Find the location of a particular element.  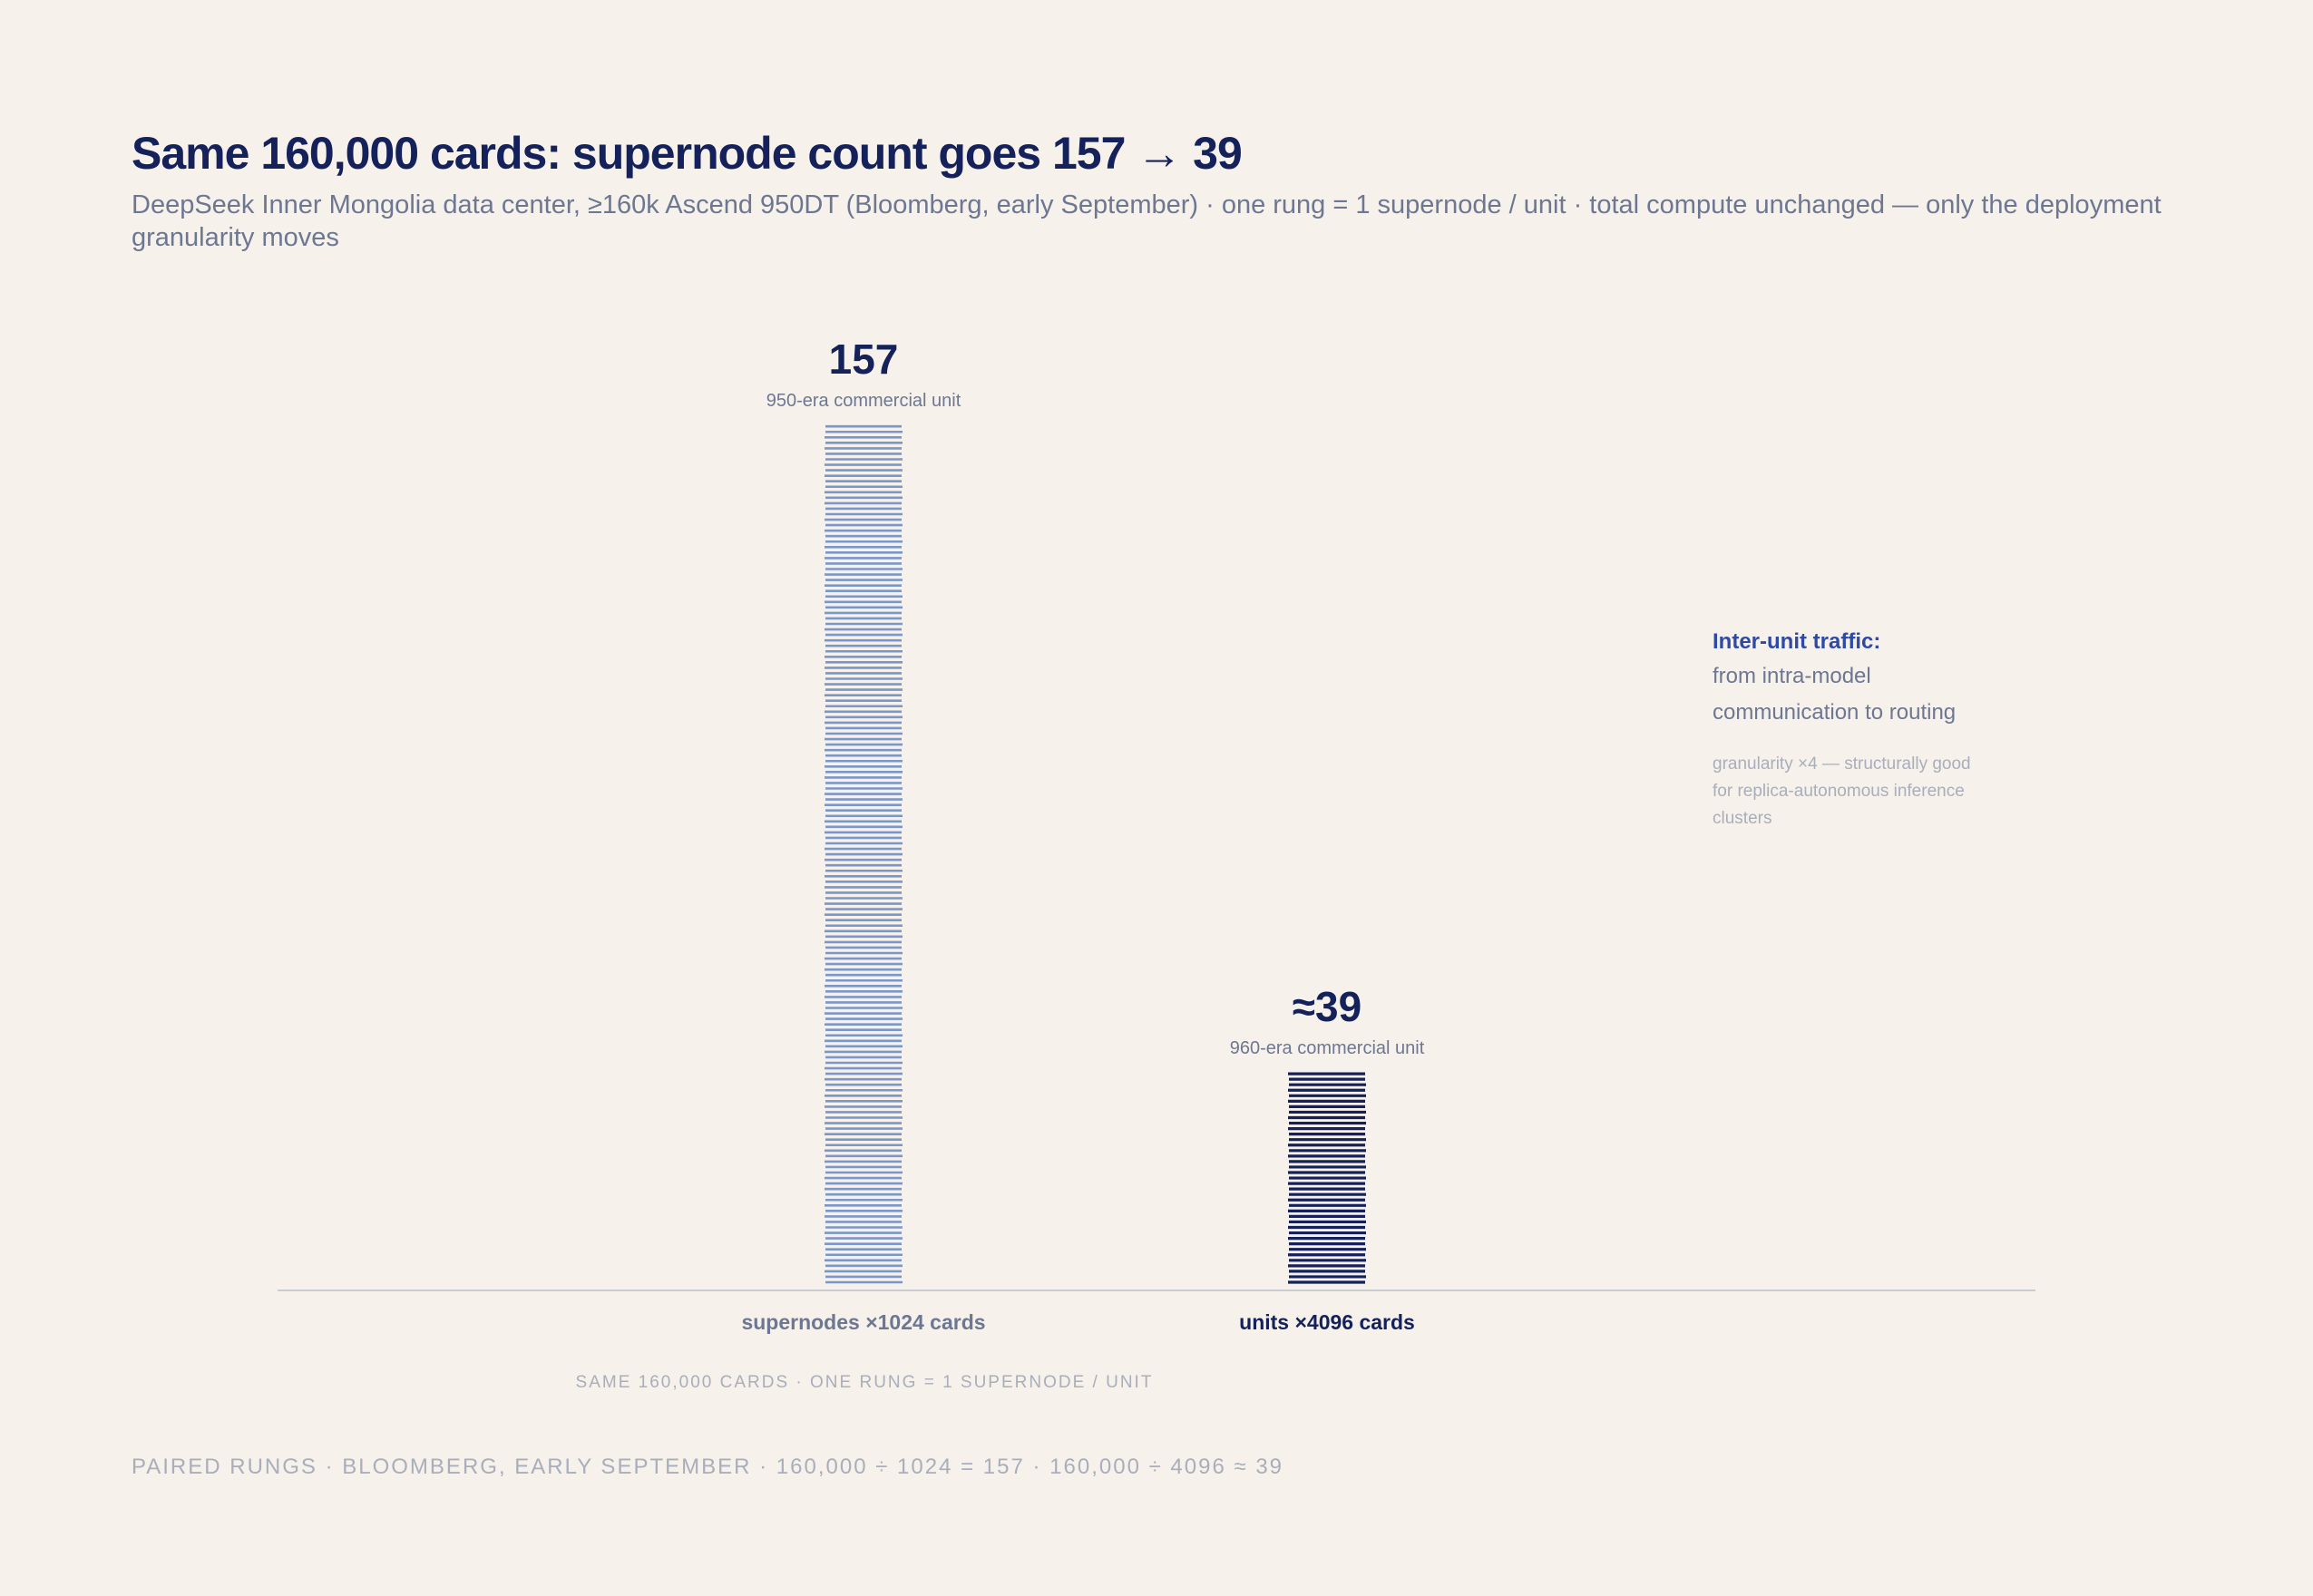

value-label: ≈39 is located at coordinates (1327, 1006).